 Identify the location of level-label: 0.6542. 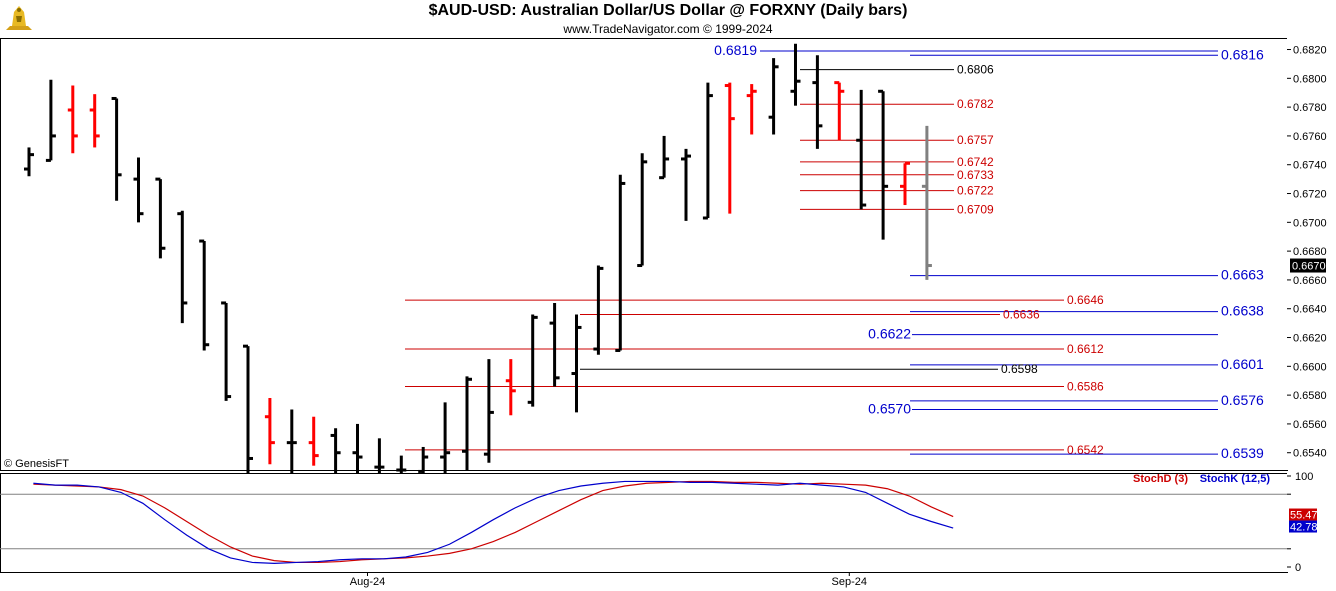
(1085, 450).